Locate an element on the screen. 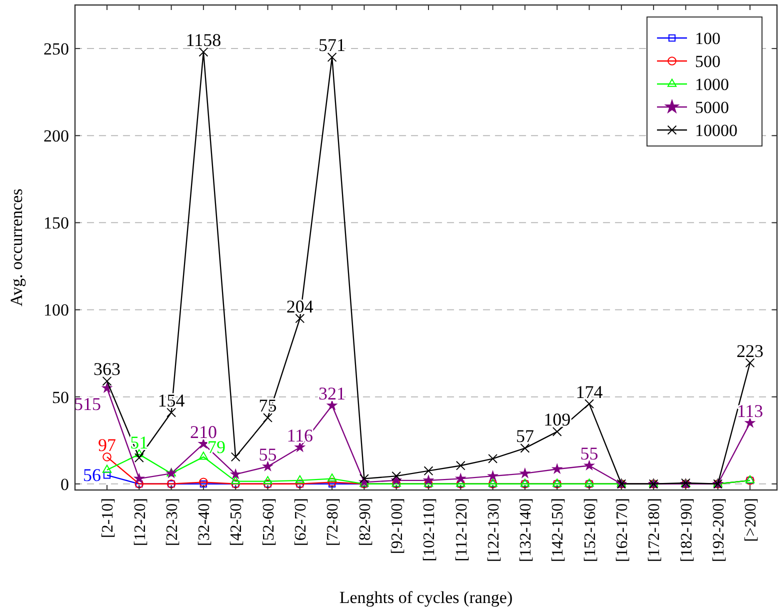  x-tick-label: [142-150] is located at coordinates (558, 530).